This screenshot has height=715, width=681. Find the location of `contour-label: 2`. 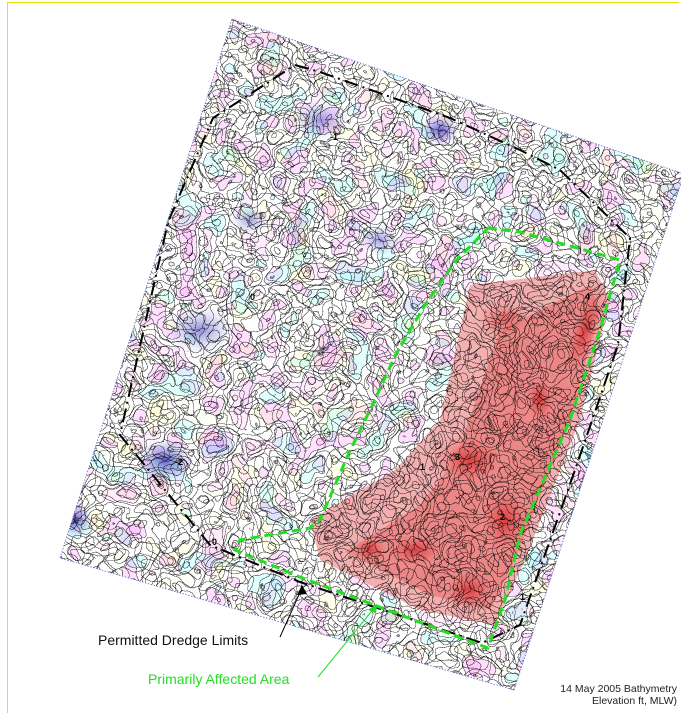

contour-label: 2 is located at coordinates (502, 517).